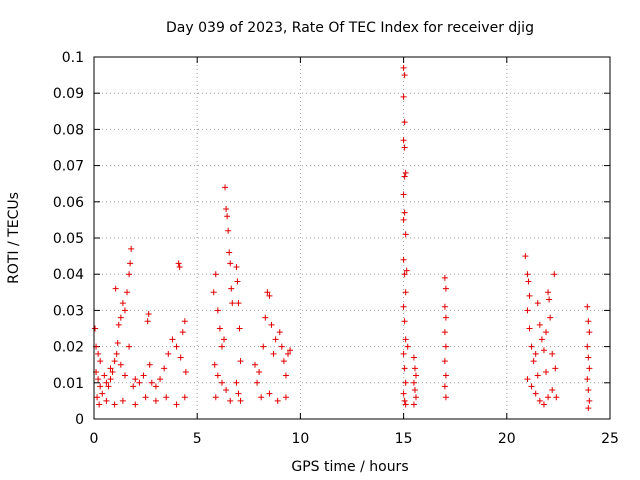  What do you see at coordinates (68, 203) in the screenshot?
I see `y-tick-label: 0.06` at bounding box center [68, 203].